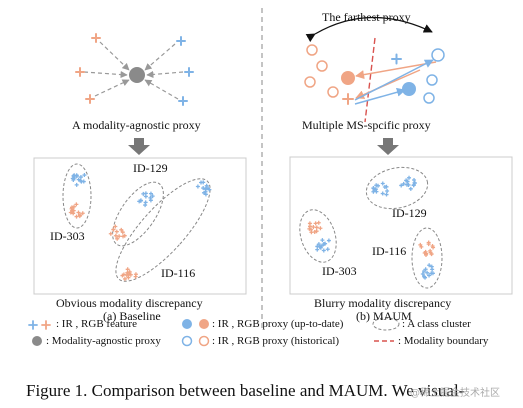 The image size is (523, 408). Describe the element at coordinates (137, 75) in the screenshot. I see `modality-agnostic-proxy-dot` at that location.